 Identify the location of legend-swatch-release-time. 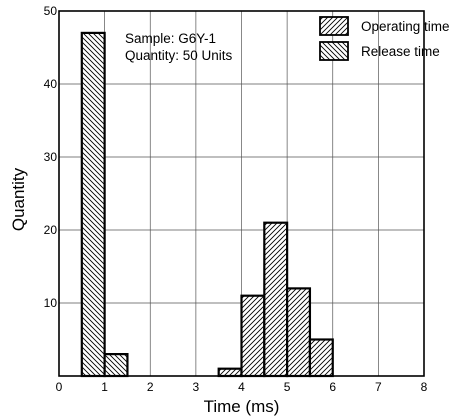
(334, 51).